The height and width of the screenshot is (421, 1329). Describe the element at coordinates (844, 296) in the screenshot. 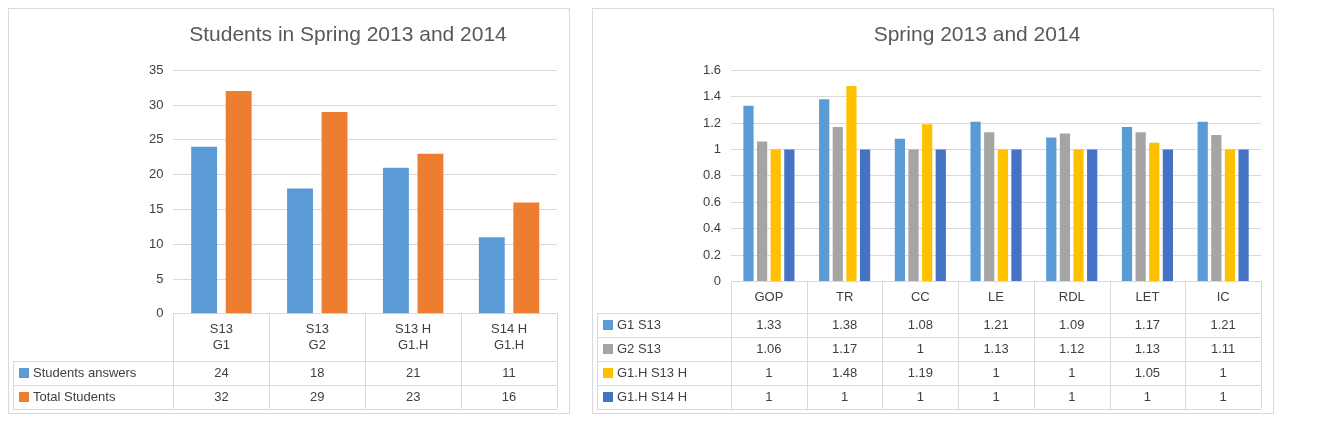

I see `x-tick-label: TR` at that location.